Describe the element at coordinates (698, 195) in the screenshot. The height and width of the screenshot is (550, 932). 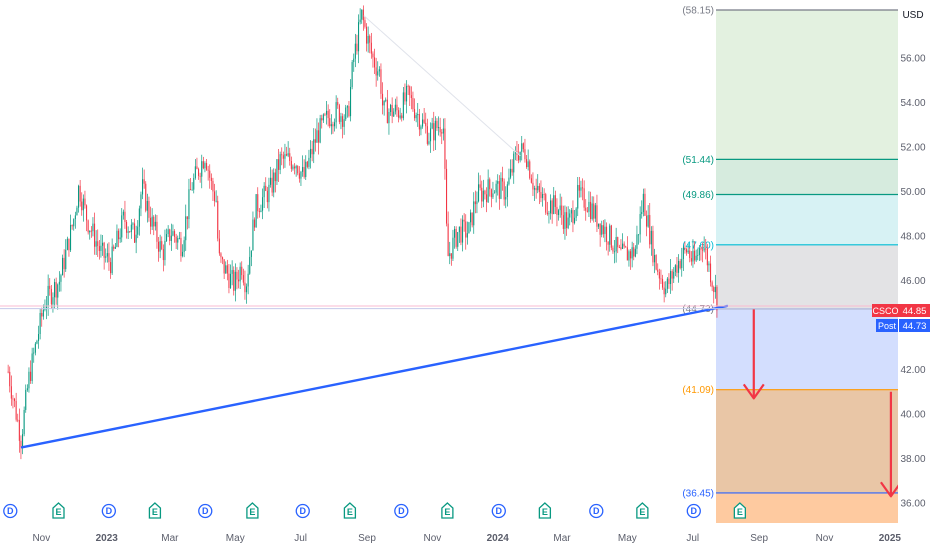
I see `fib-level-label: (49.86)` at that location.